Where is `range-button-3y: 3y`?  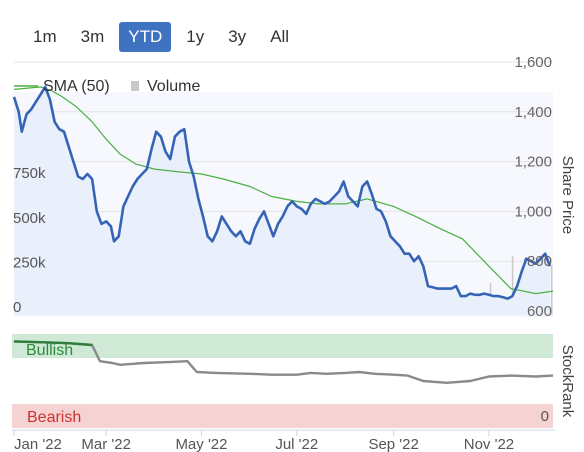 range-button-3y: 3y is located at coordinates (237, 37).